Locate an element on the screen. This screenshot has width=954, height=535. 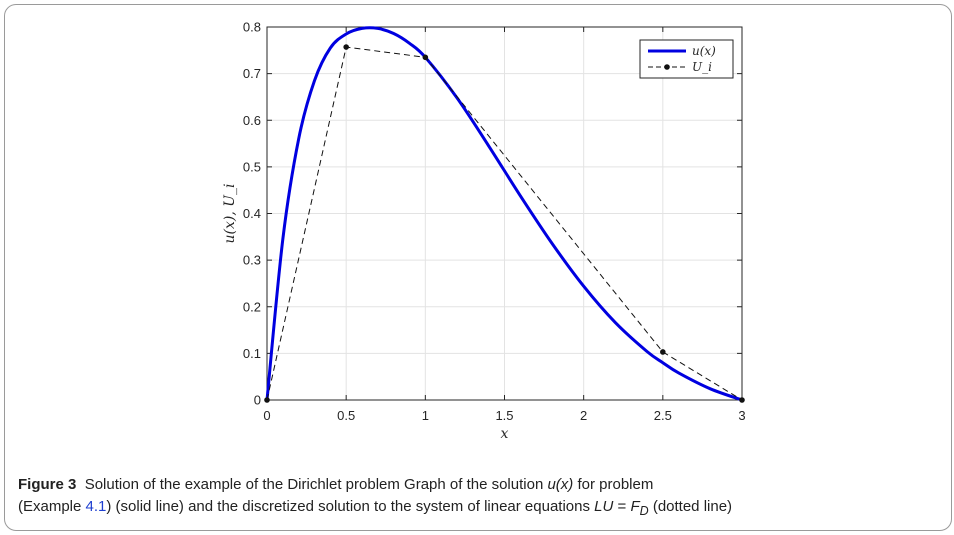
caption-eq-sub: D is located at coordinates (644, 511).